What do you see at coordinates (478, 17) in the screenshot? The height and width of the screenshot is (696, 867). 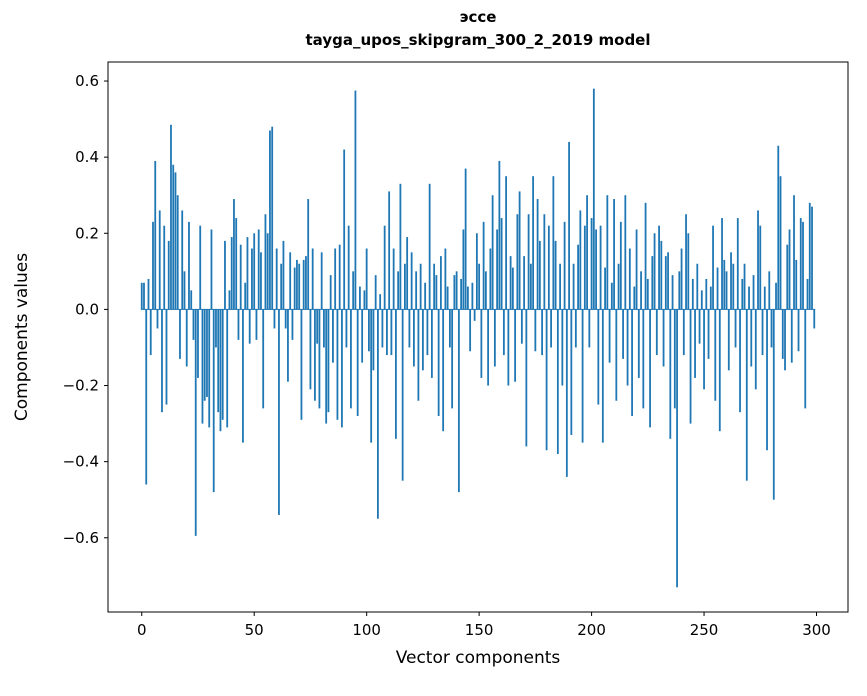 I see `chart-title: эссе` at bounding box center [478, 17].